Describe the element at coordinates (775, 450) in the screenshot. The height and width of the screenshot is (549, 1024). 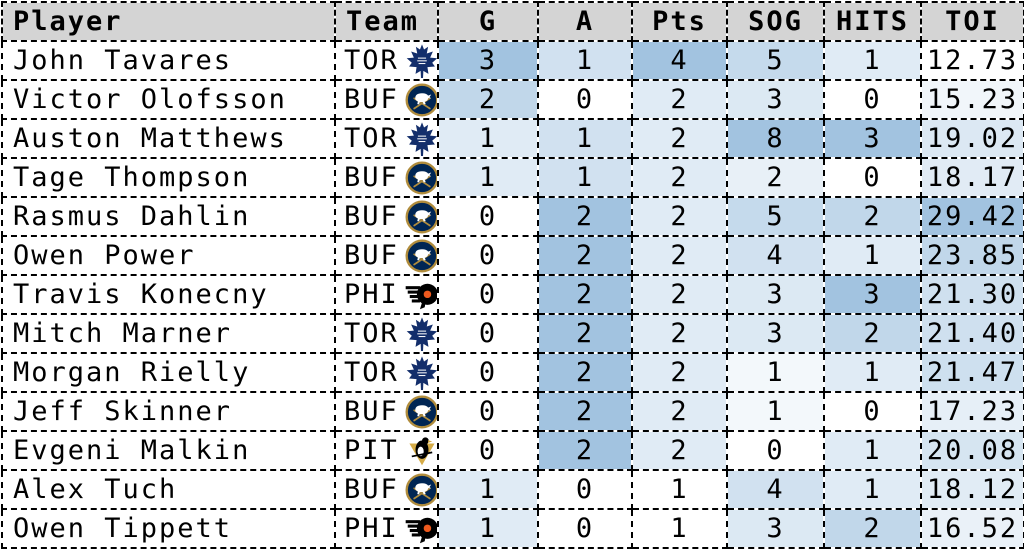
I see `sog-cell: 0` at that location.